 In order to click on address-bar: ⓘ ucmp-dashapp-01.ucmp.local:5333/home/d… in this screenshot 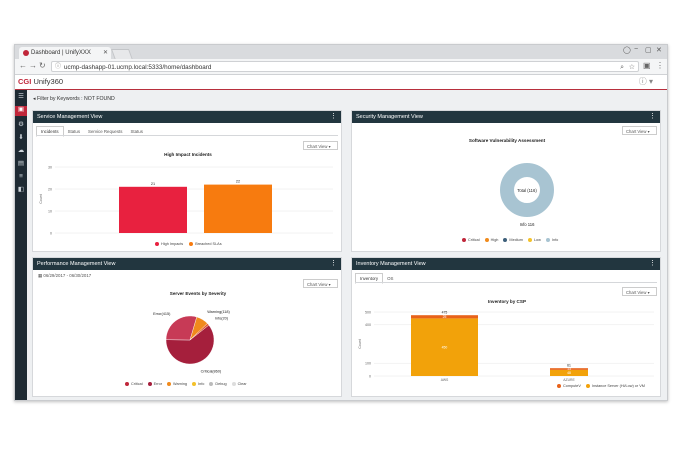, I will do `click(345, 66)`.